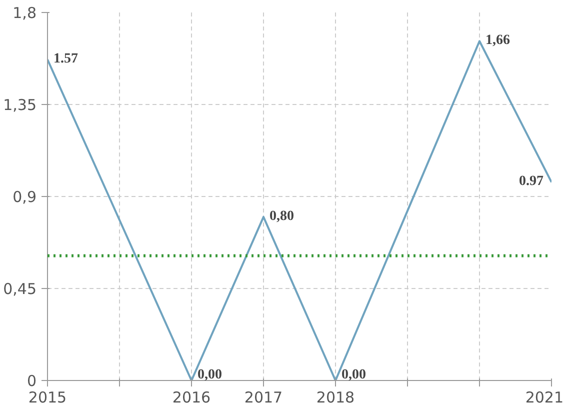 The image size is (563, 410). I want to click on y-tick-label: 1,8, so click(24, 13).